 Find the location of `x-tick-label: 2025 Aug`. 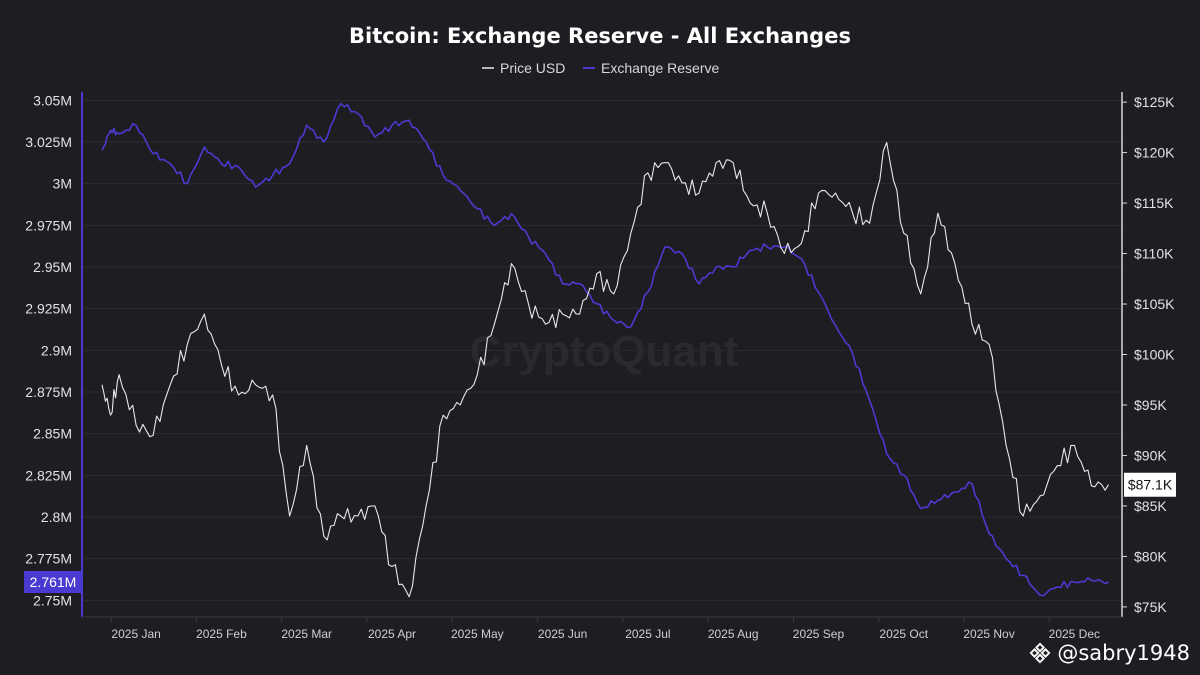

x-tick-label: 2025 Aug is located at coordinates (733, 634).